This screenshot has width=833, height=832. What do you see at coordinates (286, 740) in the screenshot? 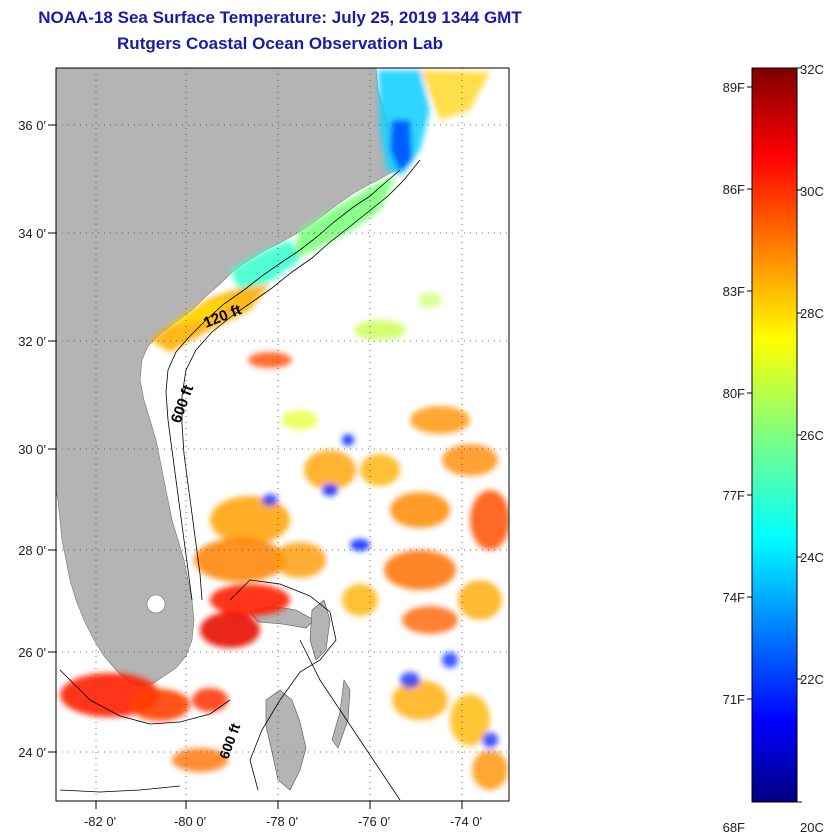
I see `land-andros` at bounding box center [286, 740].